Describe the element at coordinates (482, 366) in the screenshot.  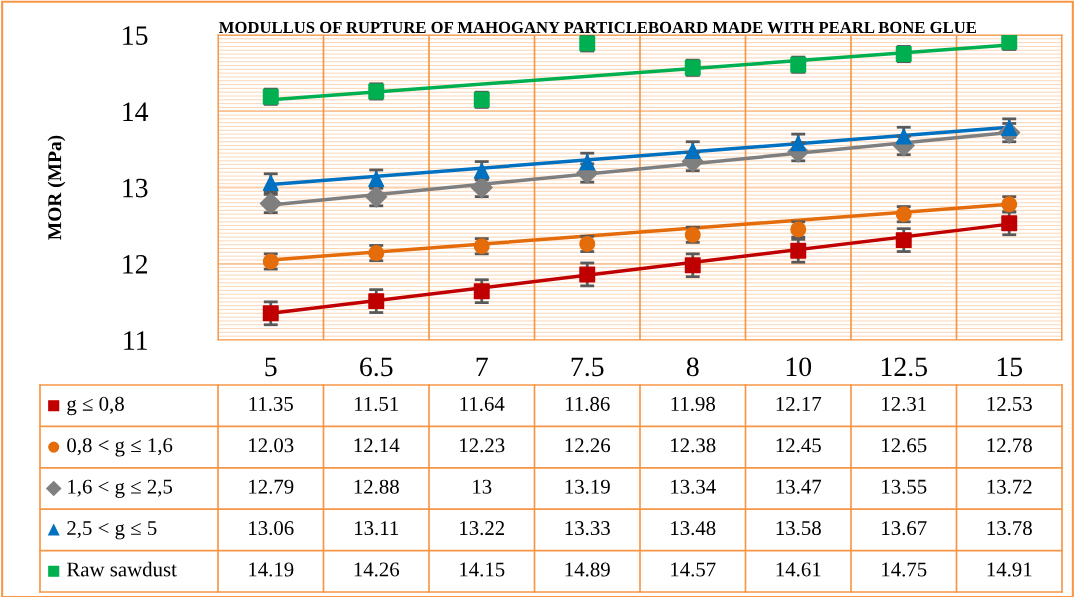
I see `x-tick-label: 7` at that location.